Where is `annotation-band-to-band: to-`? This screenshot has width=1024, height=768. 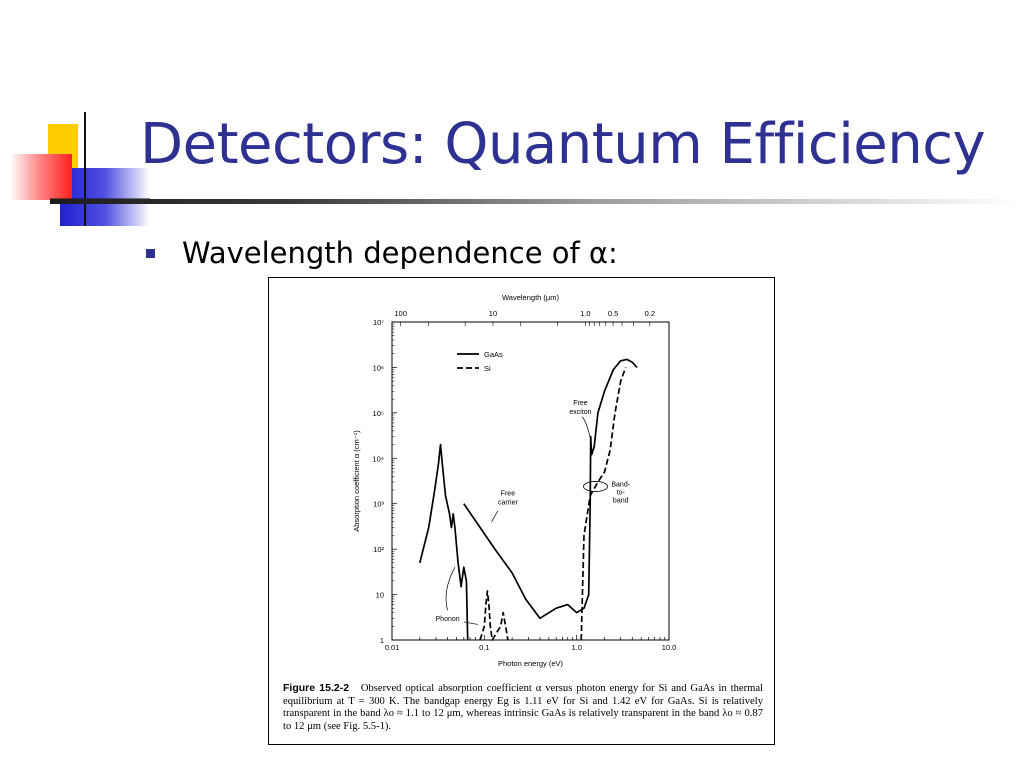
annotation-band-to-band: to- is located at coordinates (621, 492).